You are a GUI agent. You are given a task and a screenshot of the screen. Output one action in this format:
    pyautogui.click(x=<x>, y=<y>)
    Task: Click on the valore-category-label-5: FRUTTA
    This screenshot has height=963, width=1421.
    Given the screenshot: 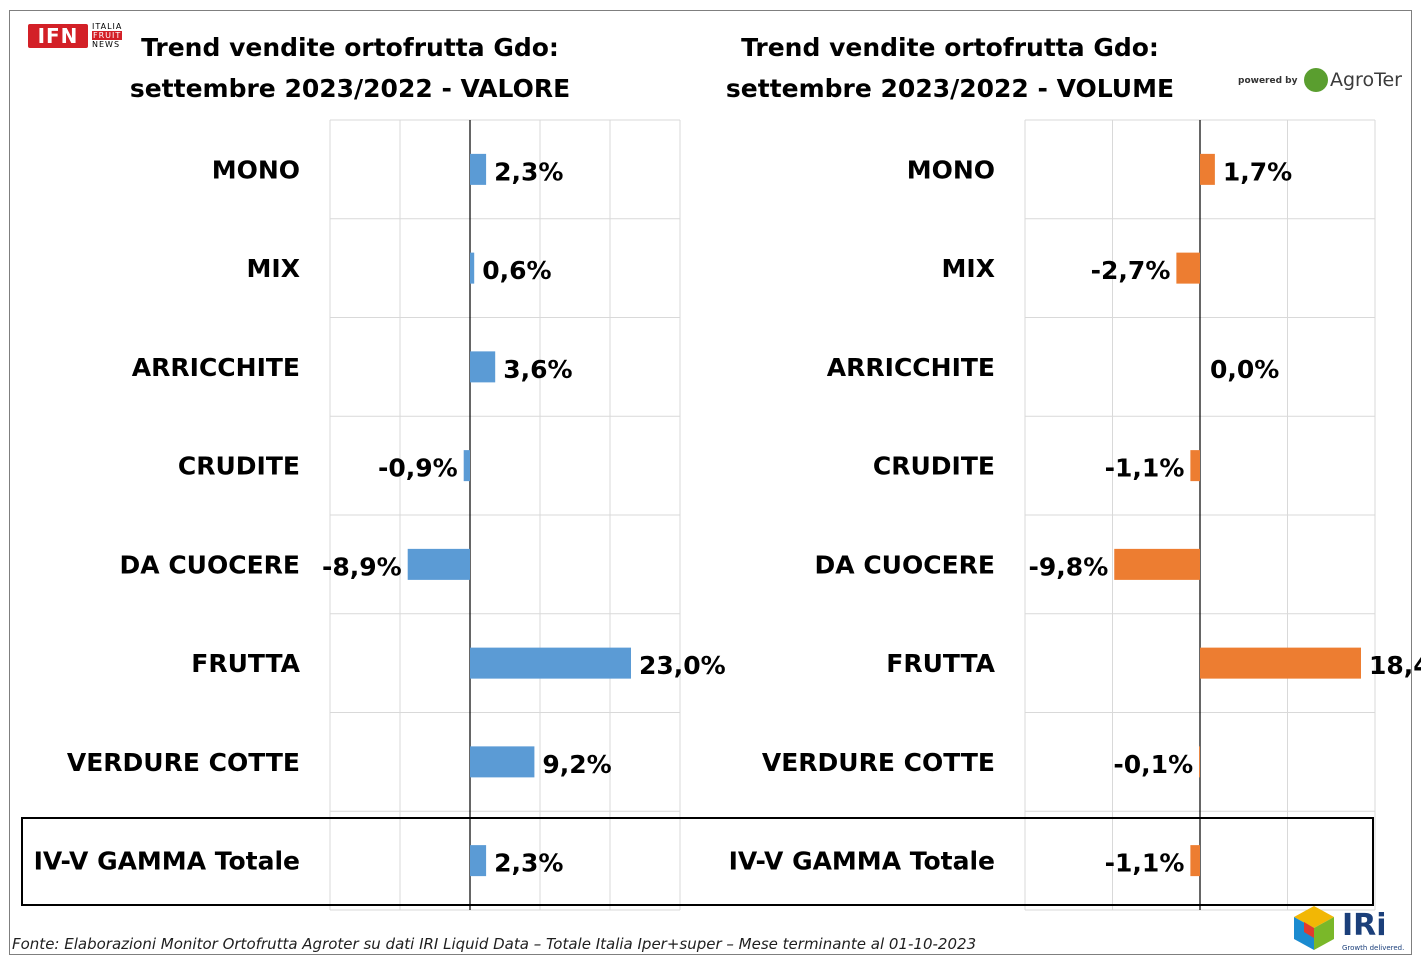 What is the action you would take?
    pyautogui.click(x=245, y=663)
    